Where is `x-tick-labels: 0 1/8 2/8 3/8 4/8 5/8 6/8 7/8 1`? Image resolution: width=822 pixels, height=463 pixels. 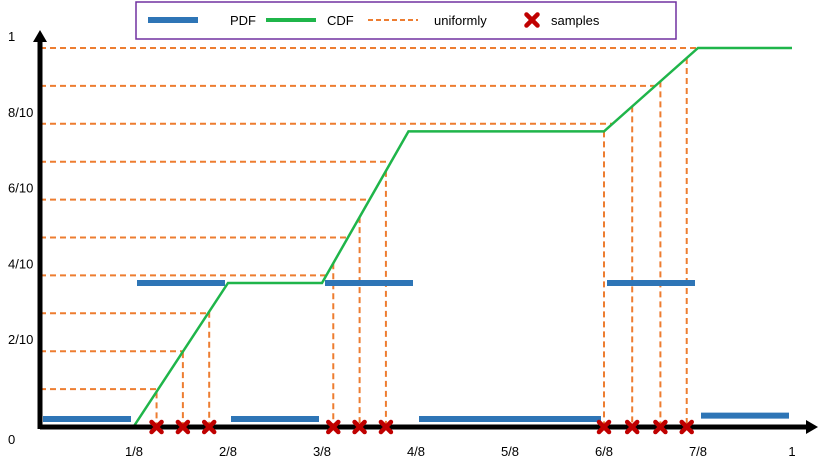 x-tick-labels: 0 1/8 2/8 3/8 4/8 5/8 6/8 7/8 1 is located at coordinates (402, 445).